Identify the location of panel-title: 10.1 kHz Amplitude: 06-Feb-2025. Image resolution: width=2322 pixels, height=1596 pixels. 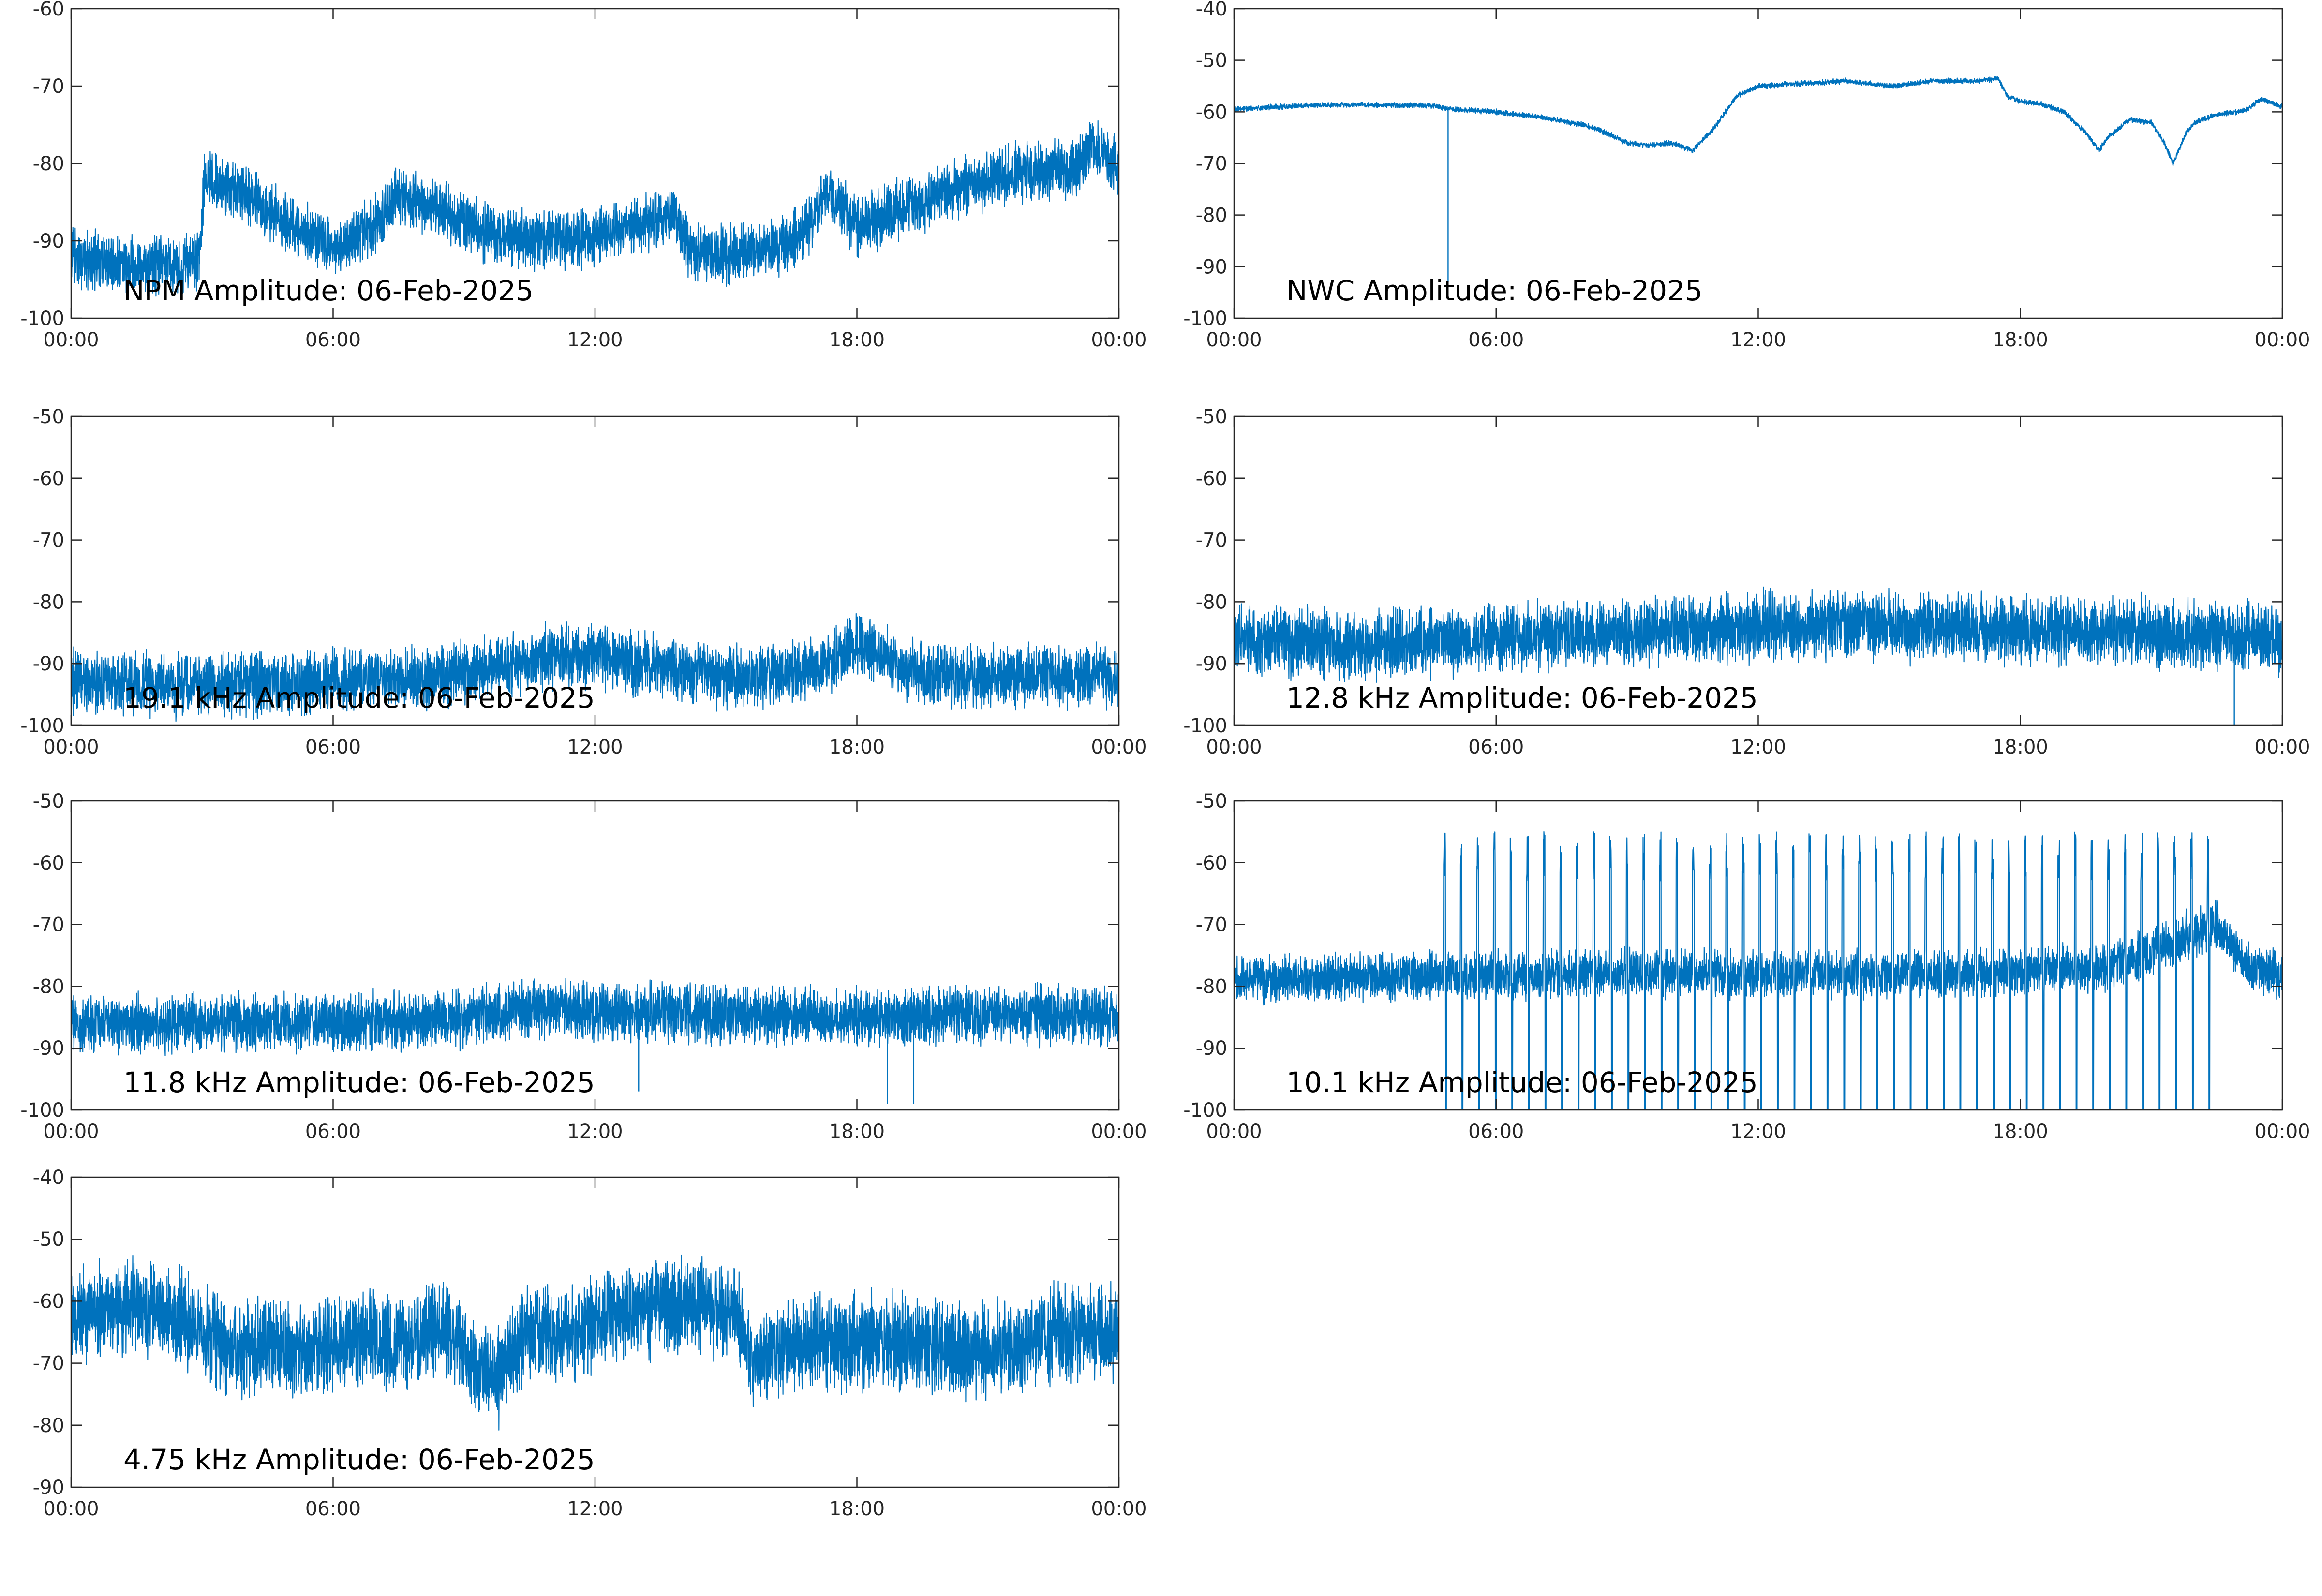
(1522, 1082).